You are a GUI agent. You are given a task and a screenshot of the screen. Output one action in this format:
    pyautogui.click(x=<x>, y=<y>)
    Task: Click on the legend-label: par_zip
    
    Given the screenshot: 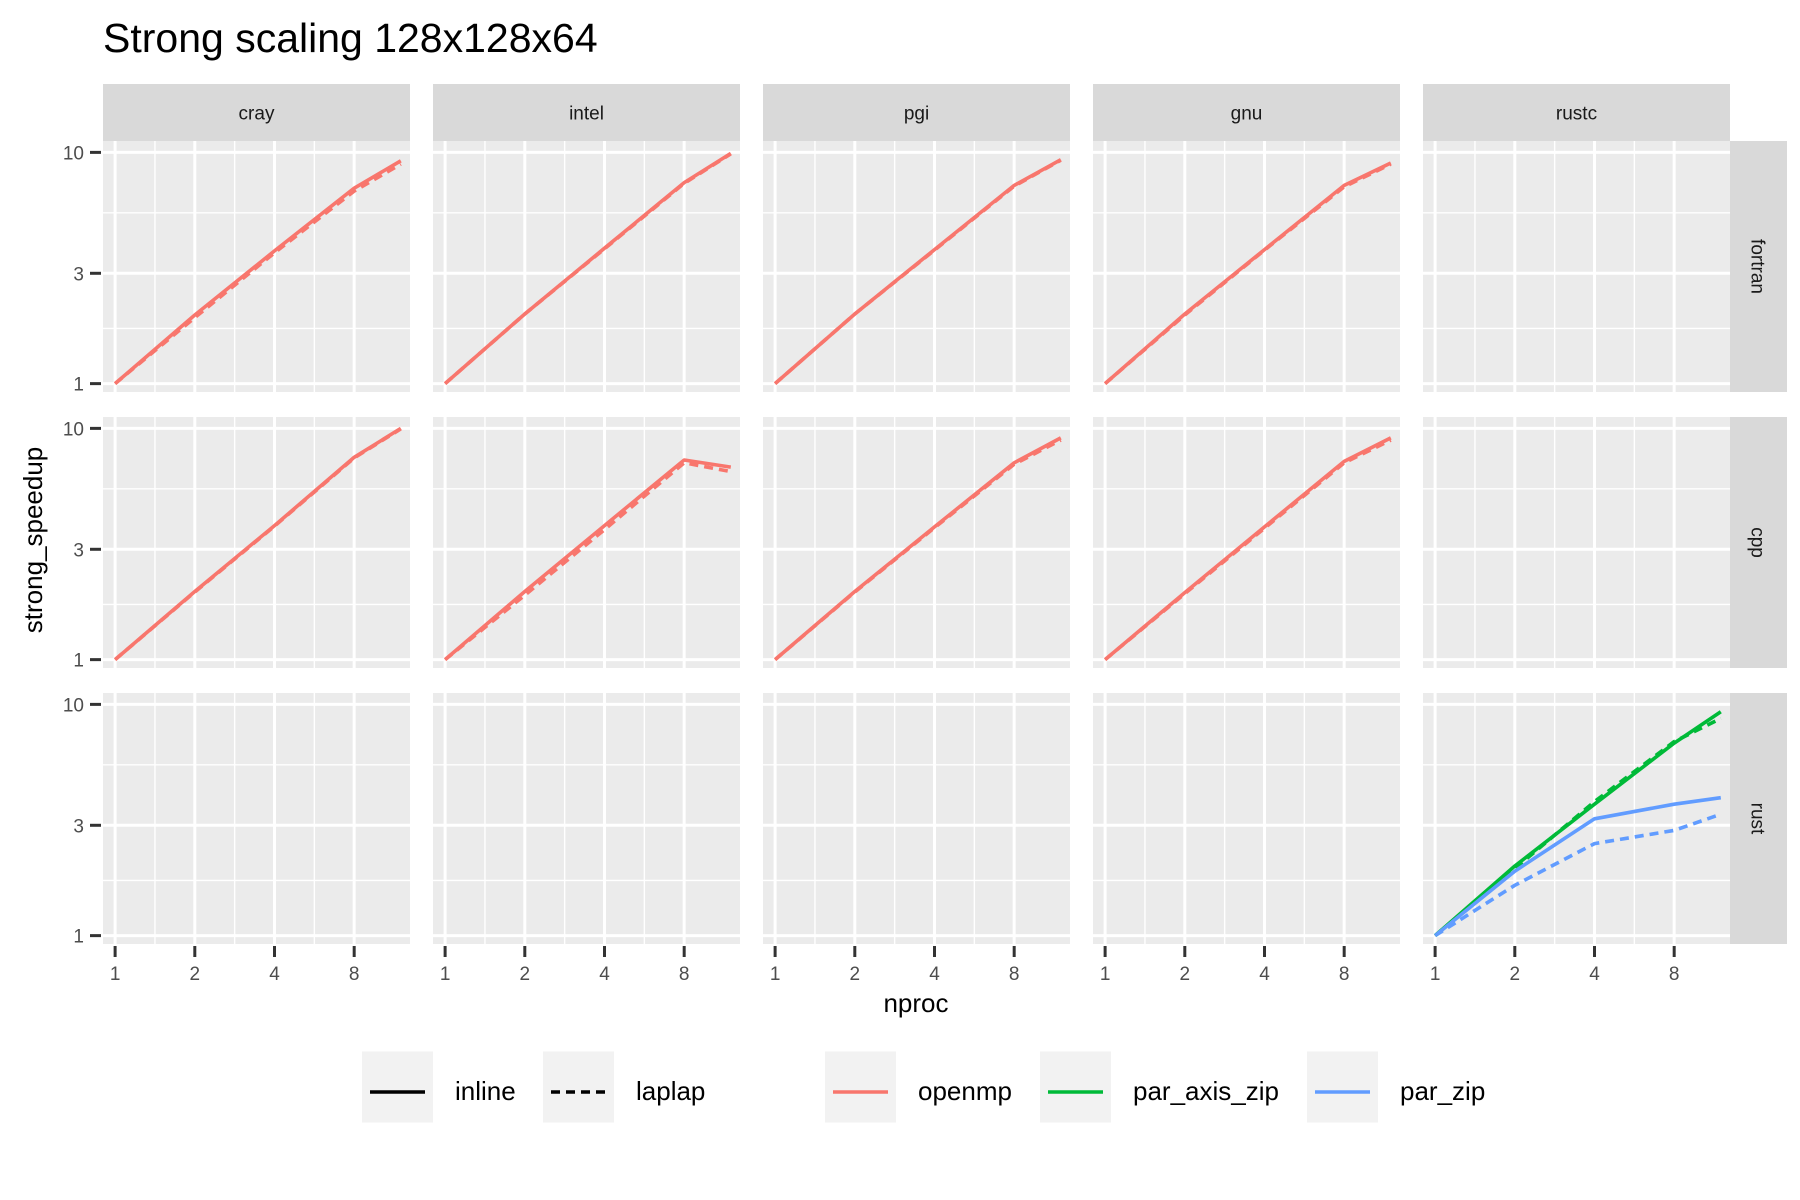 What is the action you would take?
    pyautogui.click(x=1442, y=1091)
    